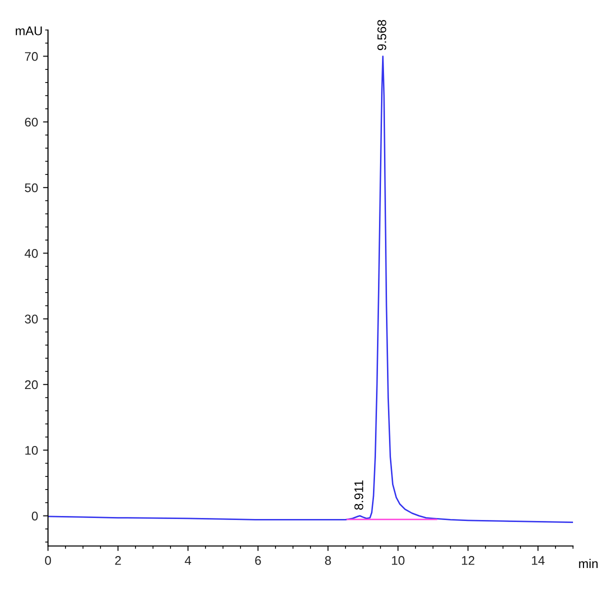 This screenshot has width=600, height=600. Describe the element at coordinates (29, 31) in the screenshot. I see `y-axis-title: mAU` at that location.